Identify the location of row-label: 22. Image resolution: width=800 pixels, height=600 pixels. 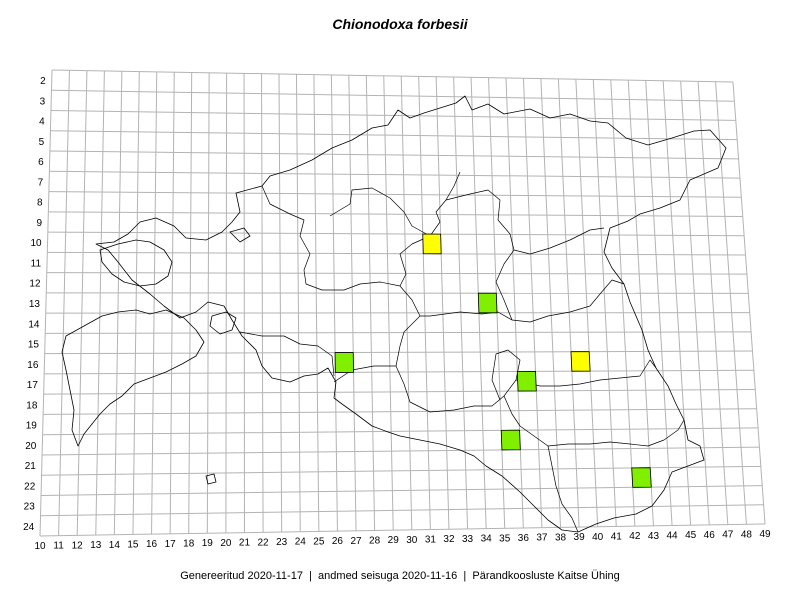
(30, 486).